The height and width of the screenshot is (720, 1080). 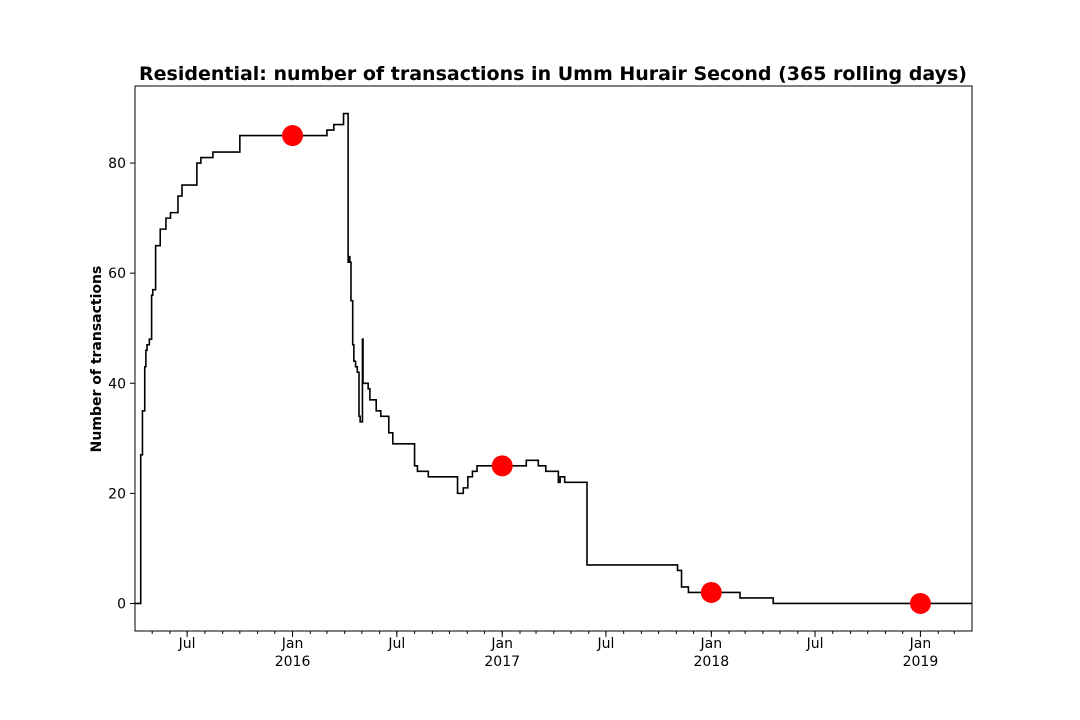 What do you see at coordinates (553, 650) in the screenshot?
I see `x-axis-ticks: Jul Jan 2016 Jul Jan 2017 Jul Jan 2018 Jul Jan 2019` at bounding box center [553, 650].